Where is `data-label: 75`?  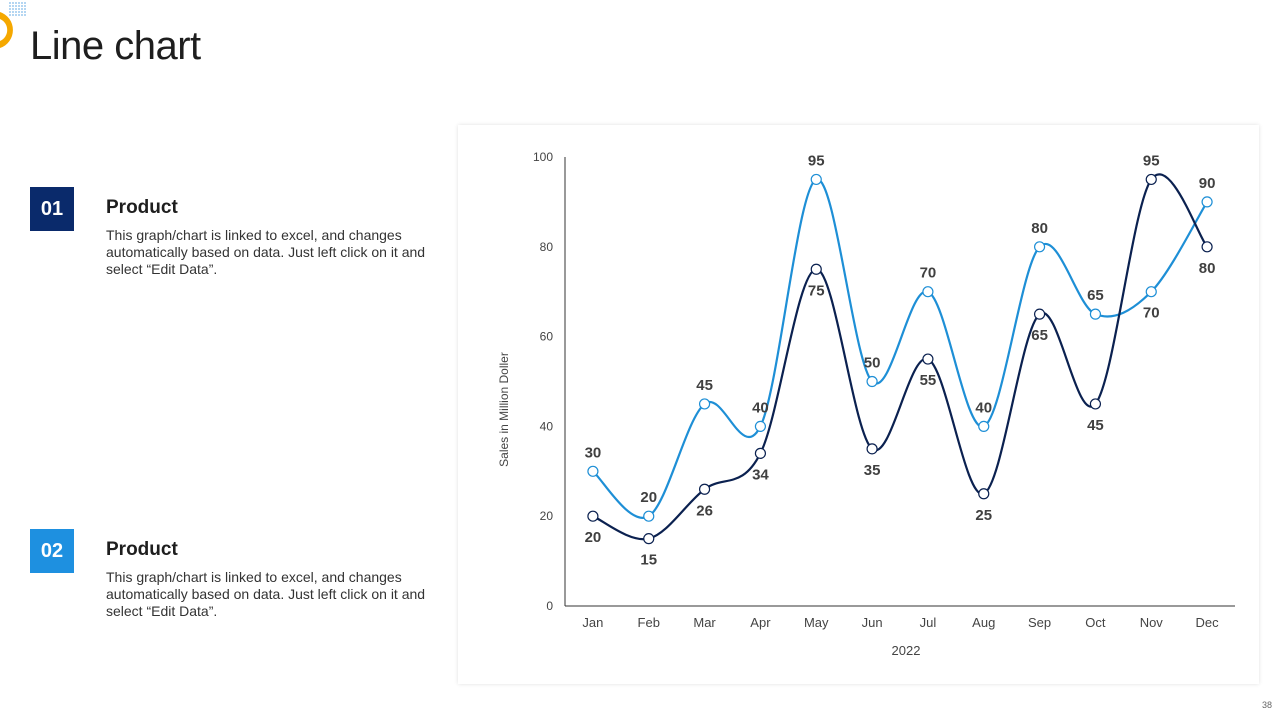
data-label: 75 is located at coordinates (816, 290).